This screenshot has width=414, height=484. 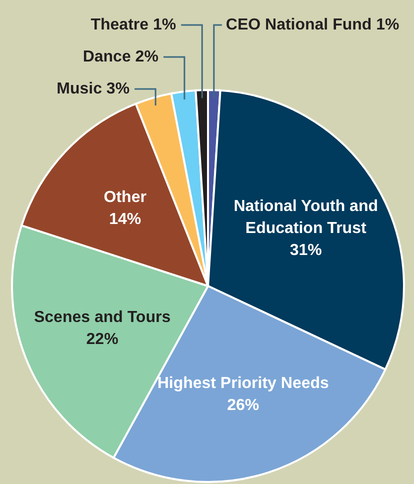 What do you see at coordinates (125, 219) in the screenshot?
I see `data-label: 14%` at bounding box center [125, 219].